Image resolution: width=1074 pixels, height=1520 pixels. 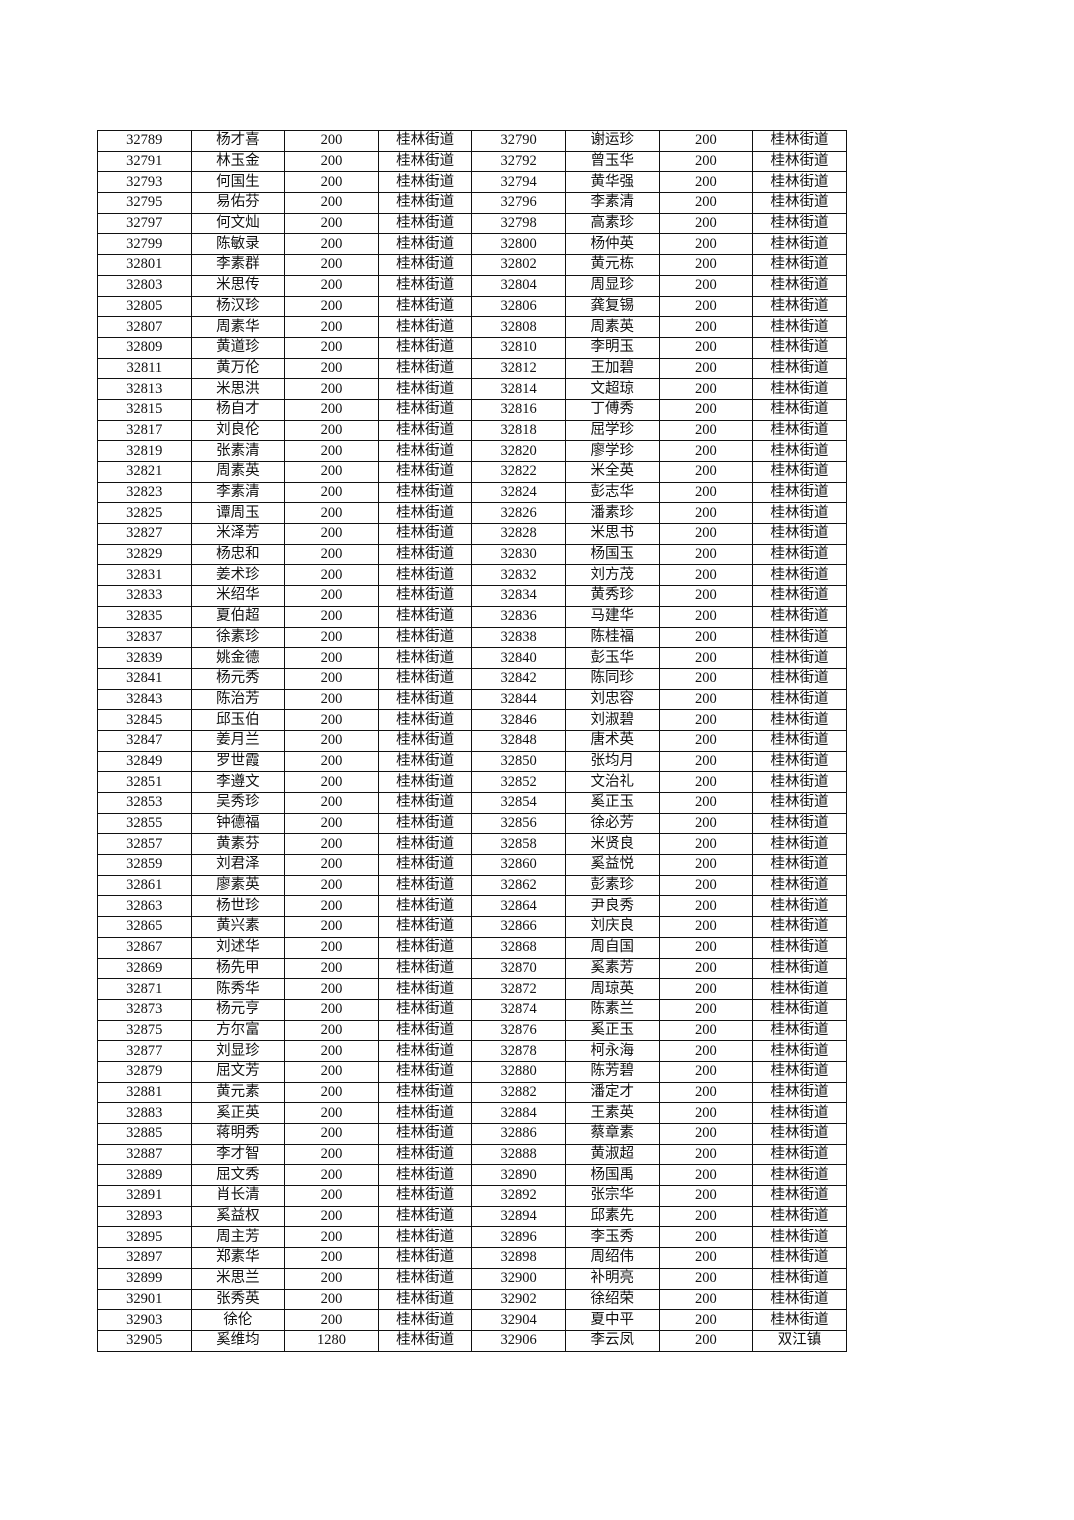 I want to click on name-cell: 吴秀珍, so click(x=238, y=803).